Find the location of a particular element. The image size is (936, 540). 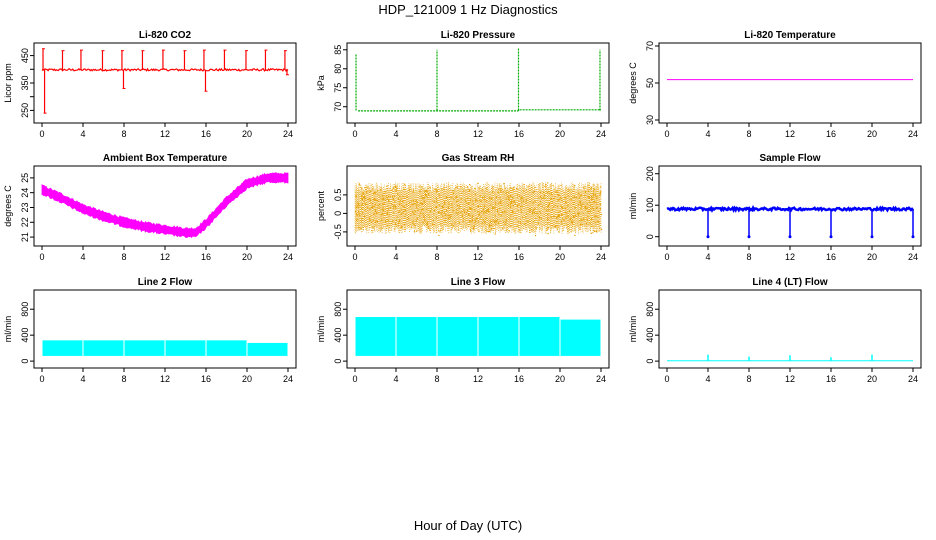

x-tick-label: 24 is located at coordinates (913, 134).